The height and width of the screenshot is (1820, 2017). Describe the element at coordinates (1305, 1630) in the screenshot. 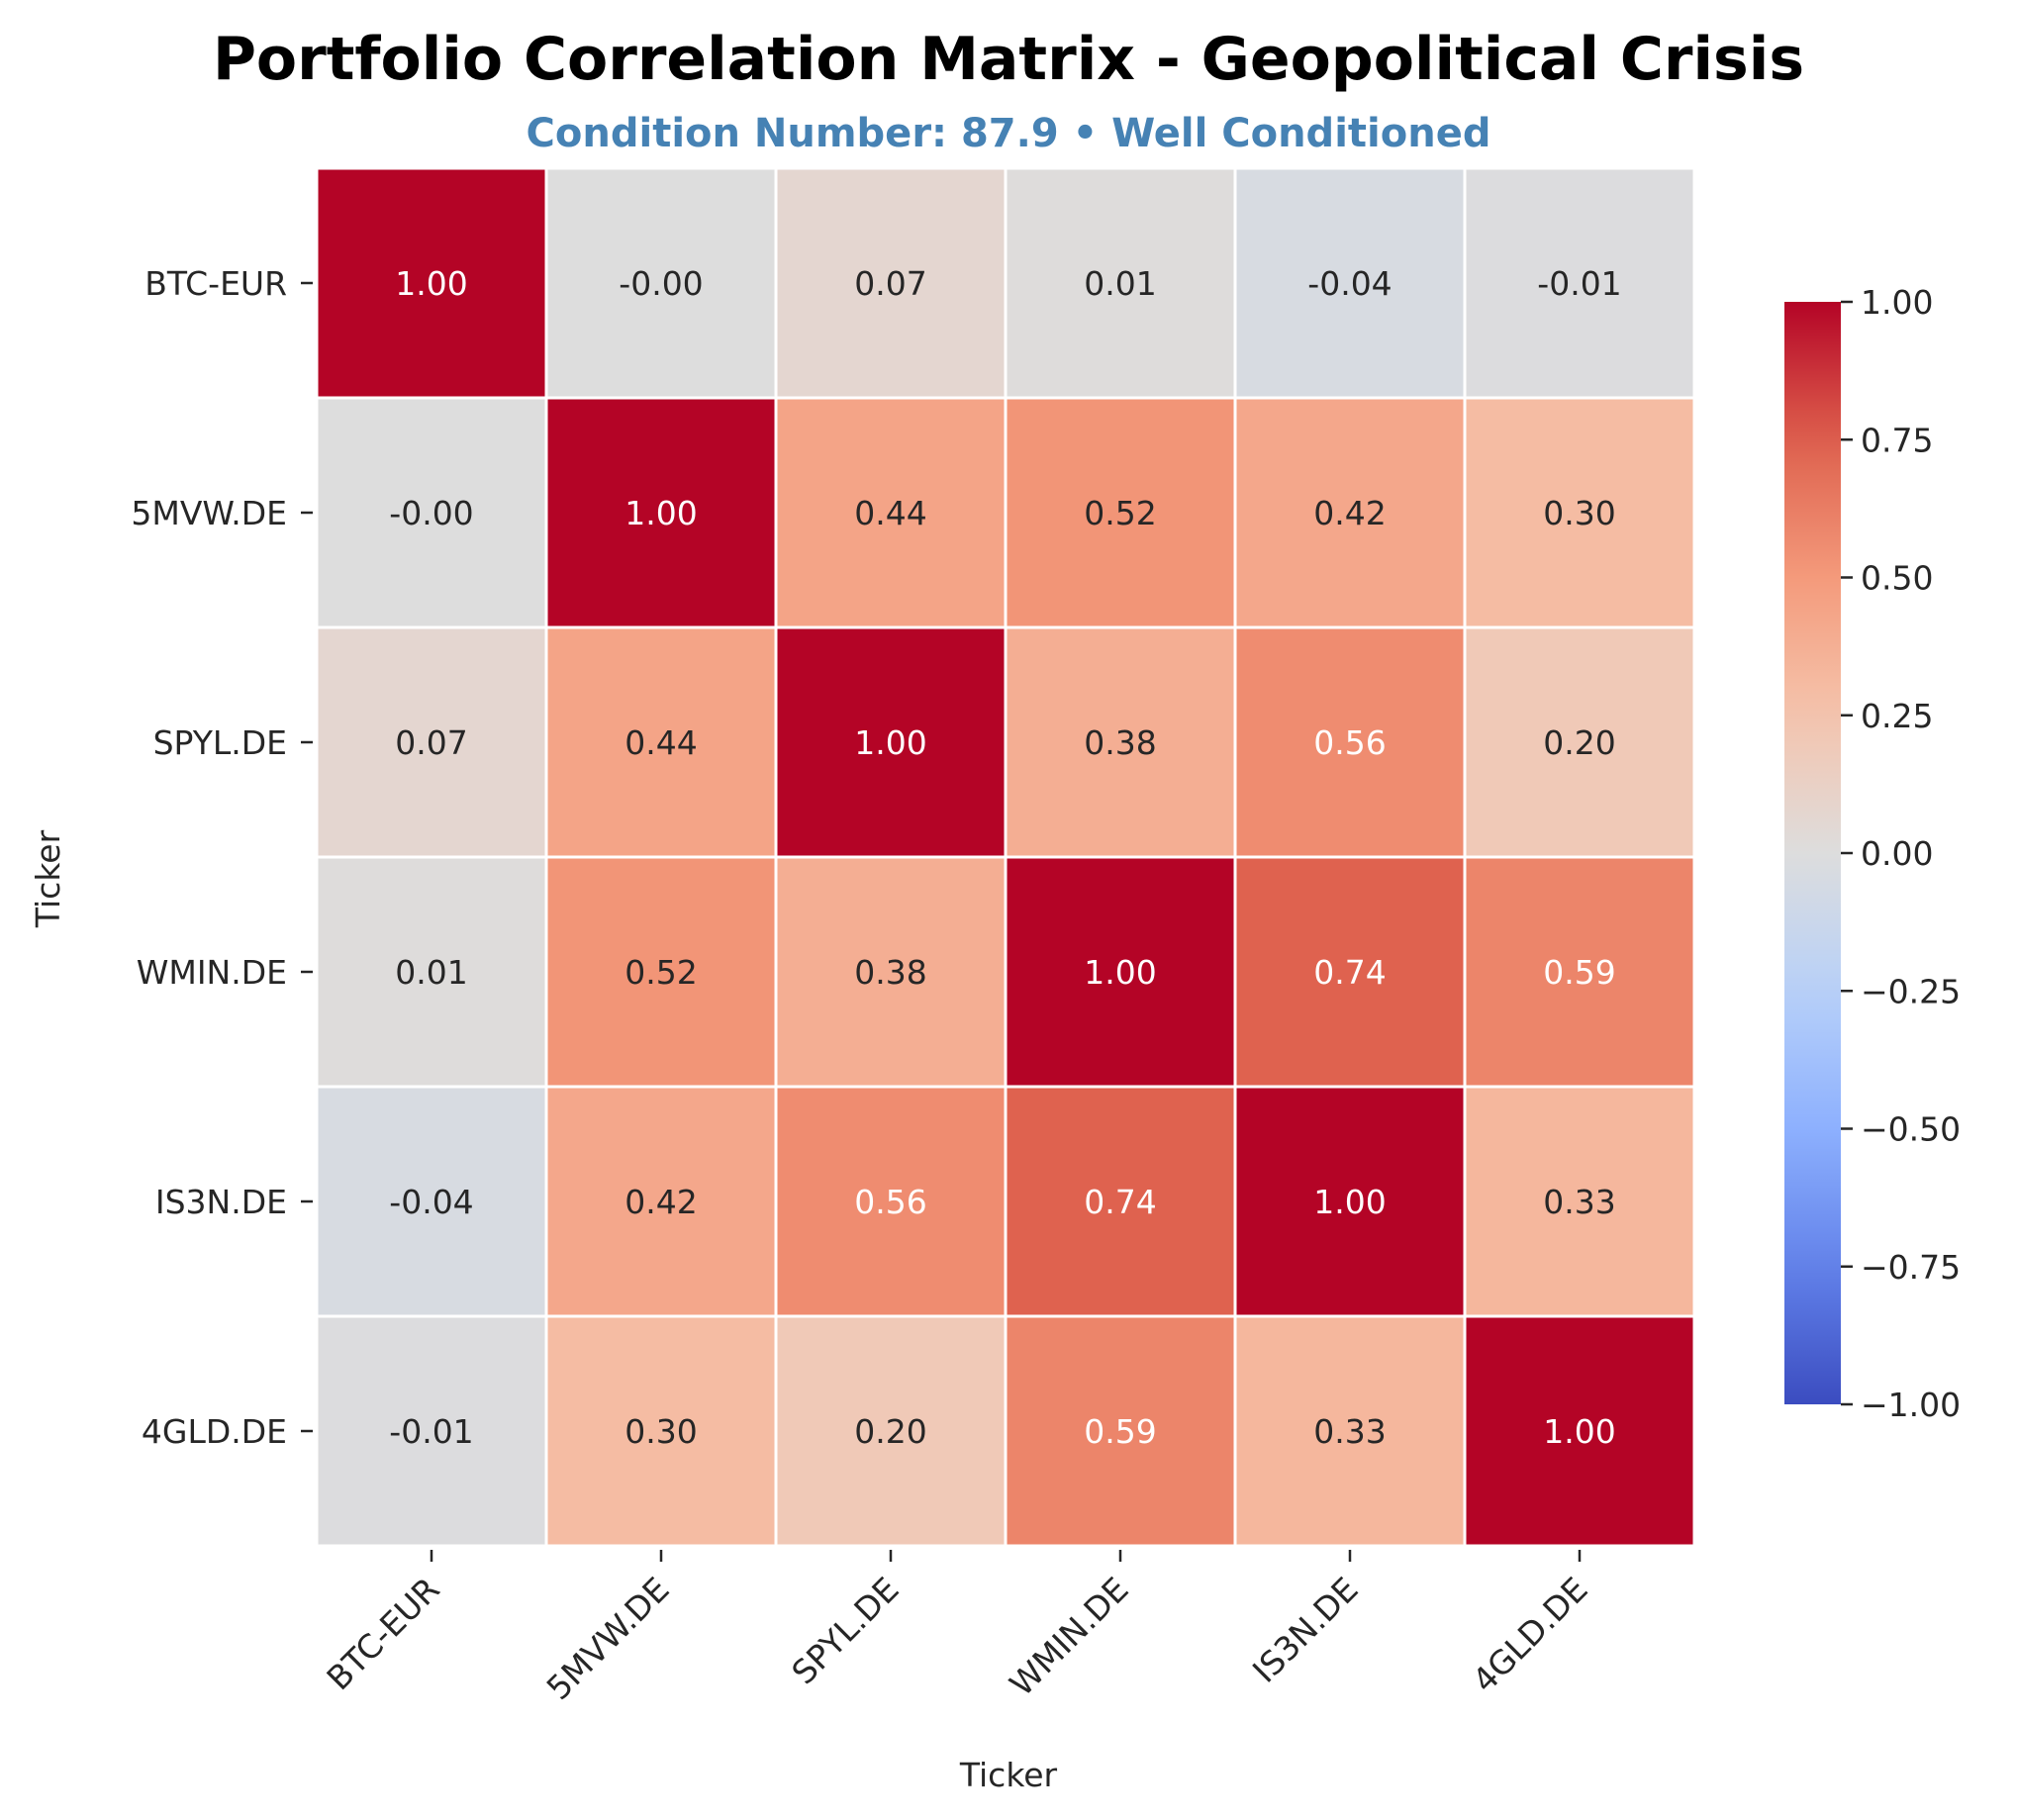

I see `x-tick-label: IS3N.DE` at that location.